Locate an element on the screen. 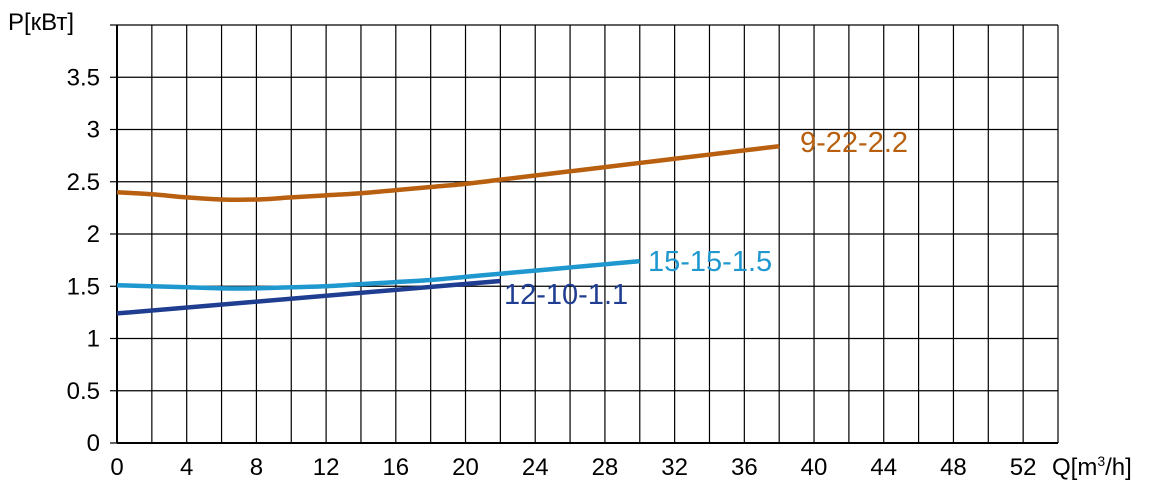  series-line-15-15-1.5 is located at coordinates (378, 274).